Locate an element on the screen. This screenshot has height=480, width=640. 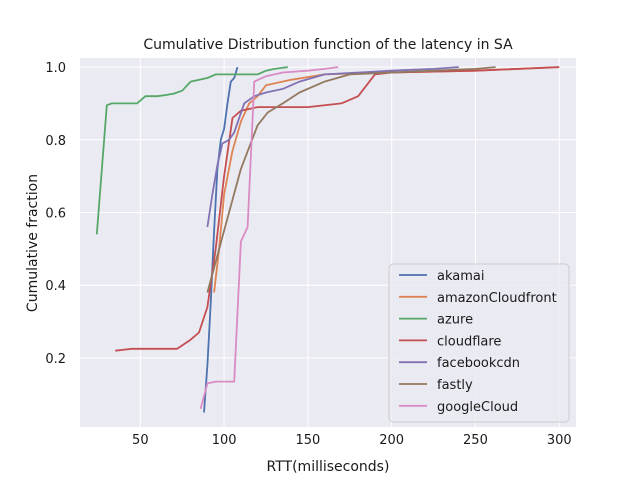
legend-label: azure is located at coordinates (455, 320).